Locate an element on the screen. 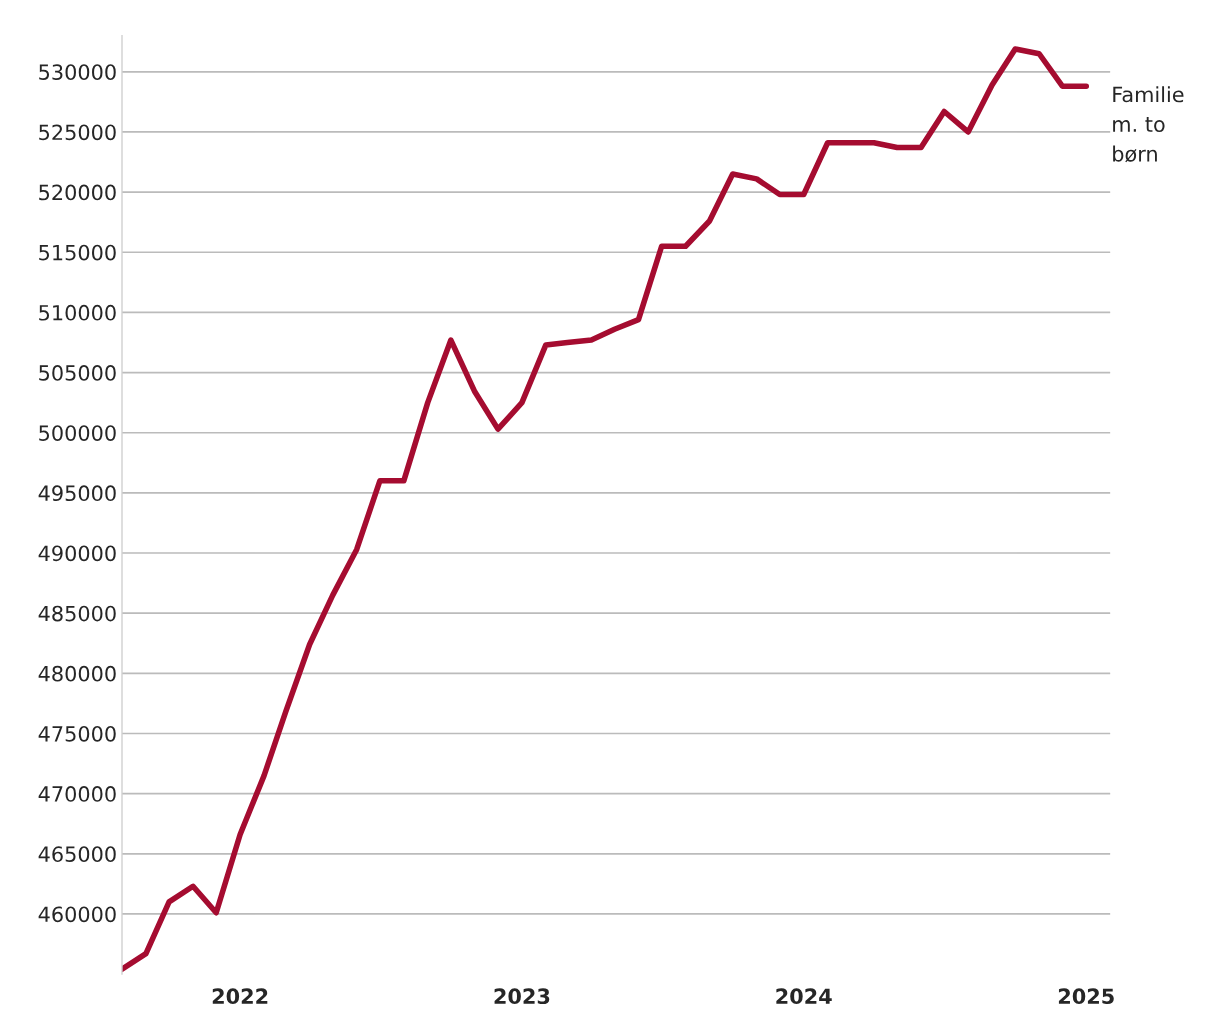  y-tick-label: 460000 is located at coordinates (77, 914).